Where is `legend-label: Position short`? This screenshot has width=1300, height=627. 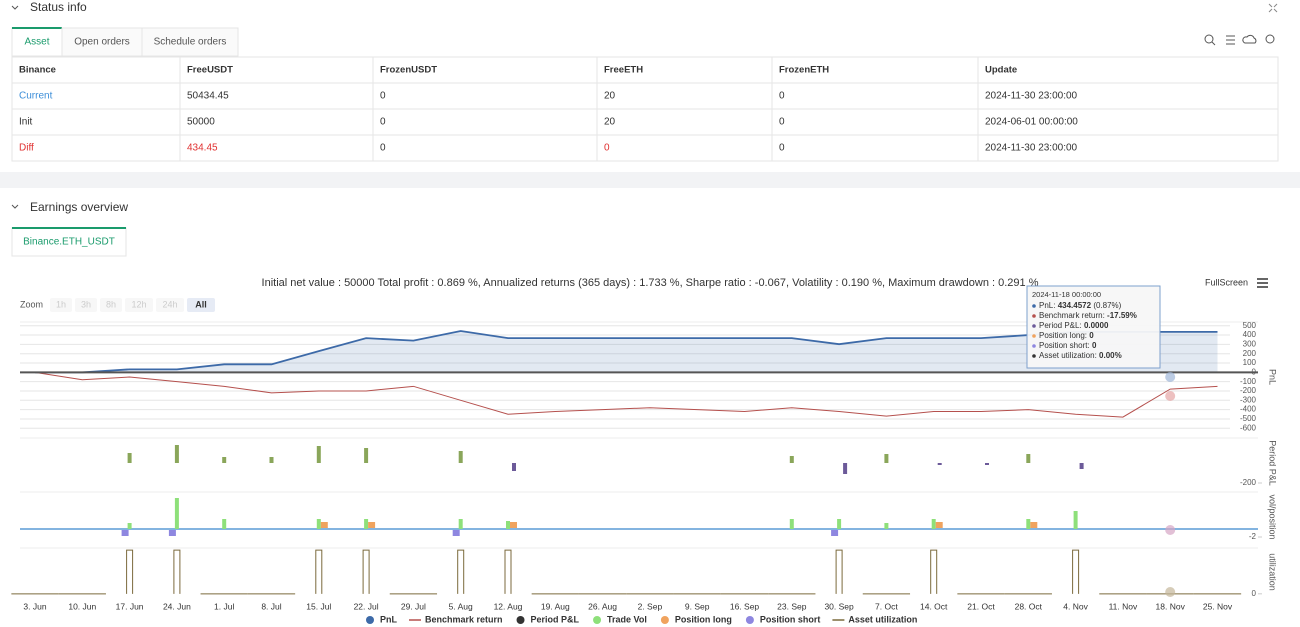 legend-label: Position short is located at coordinates (790, 619).